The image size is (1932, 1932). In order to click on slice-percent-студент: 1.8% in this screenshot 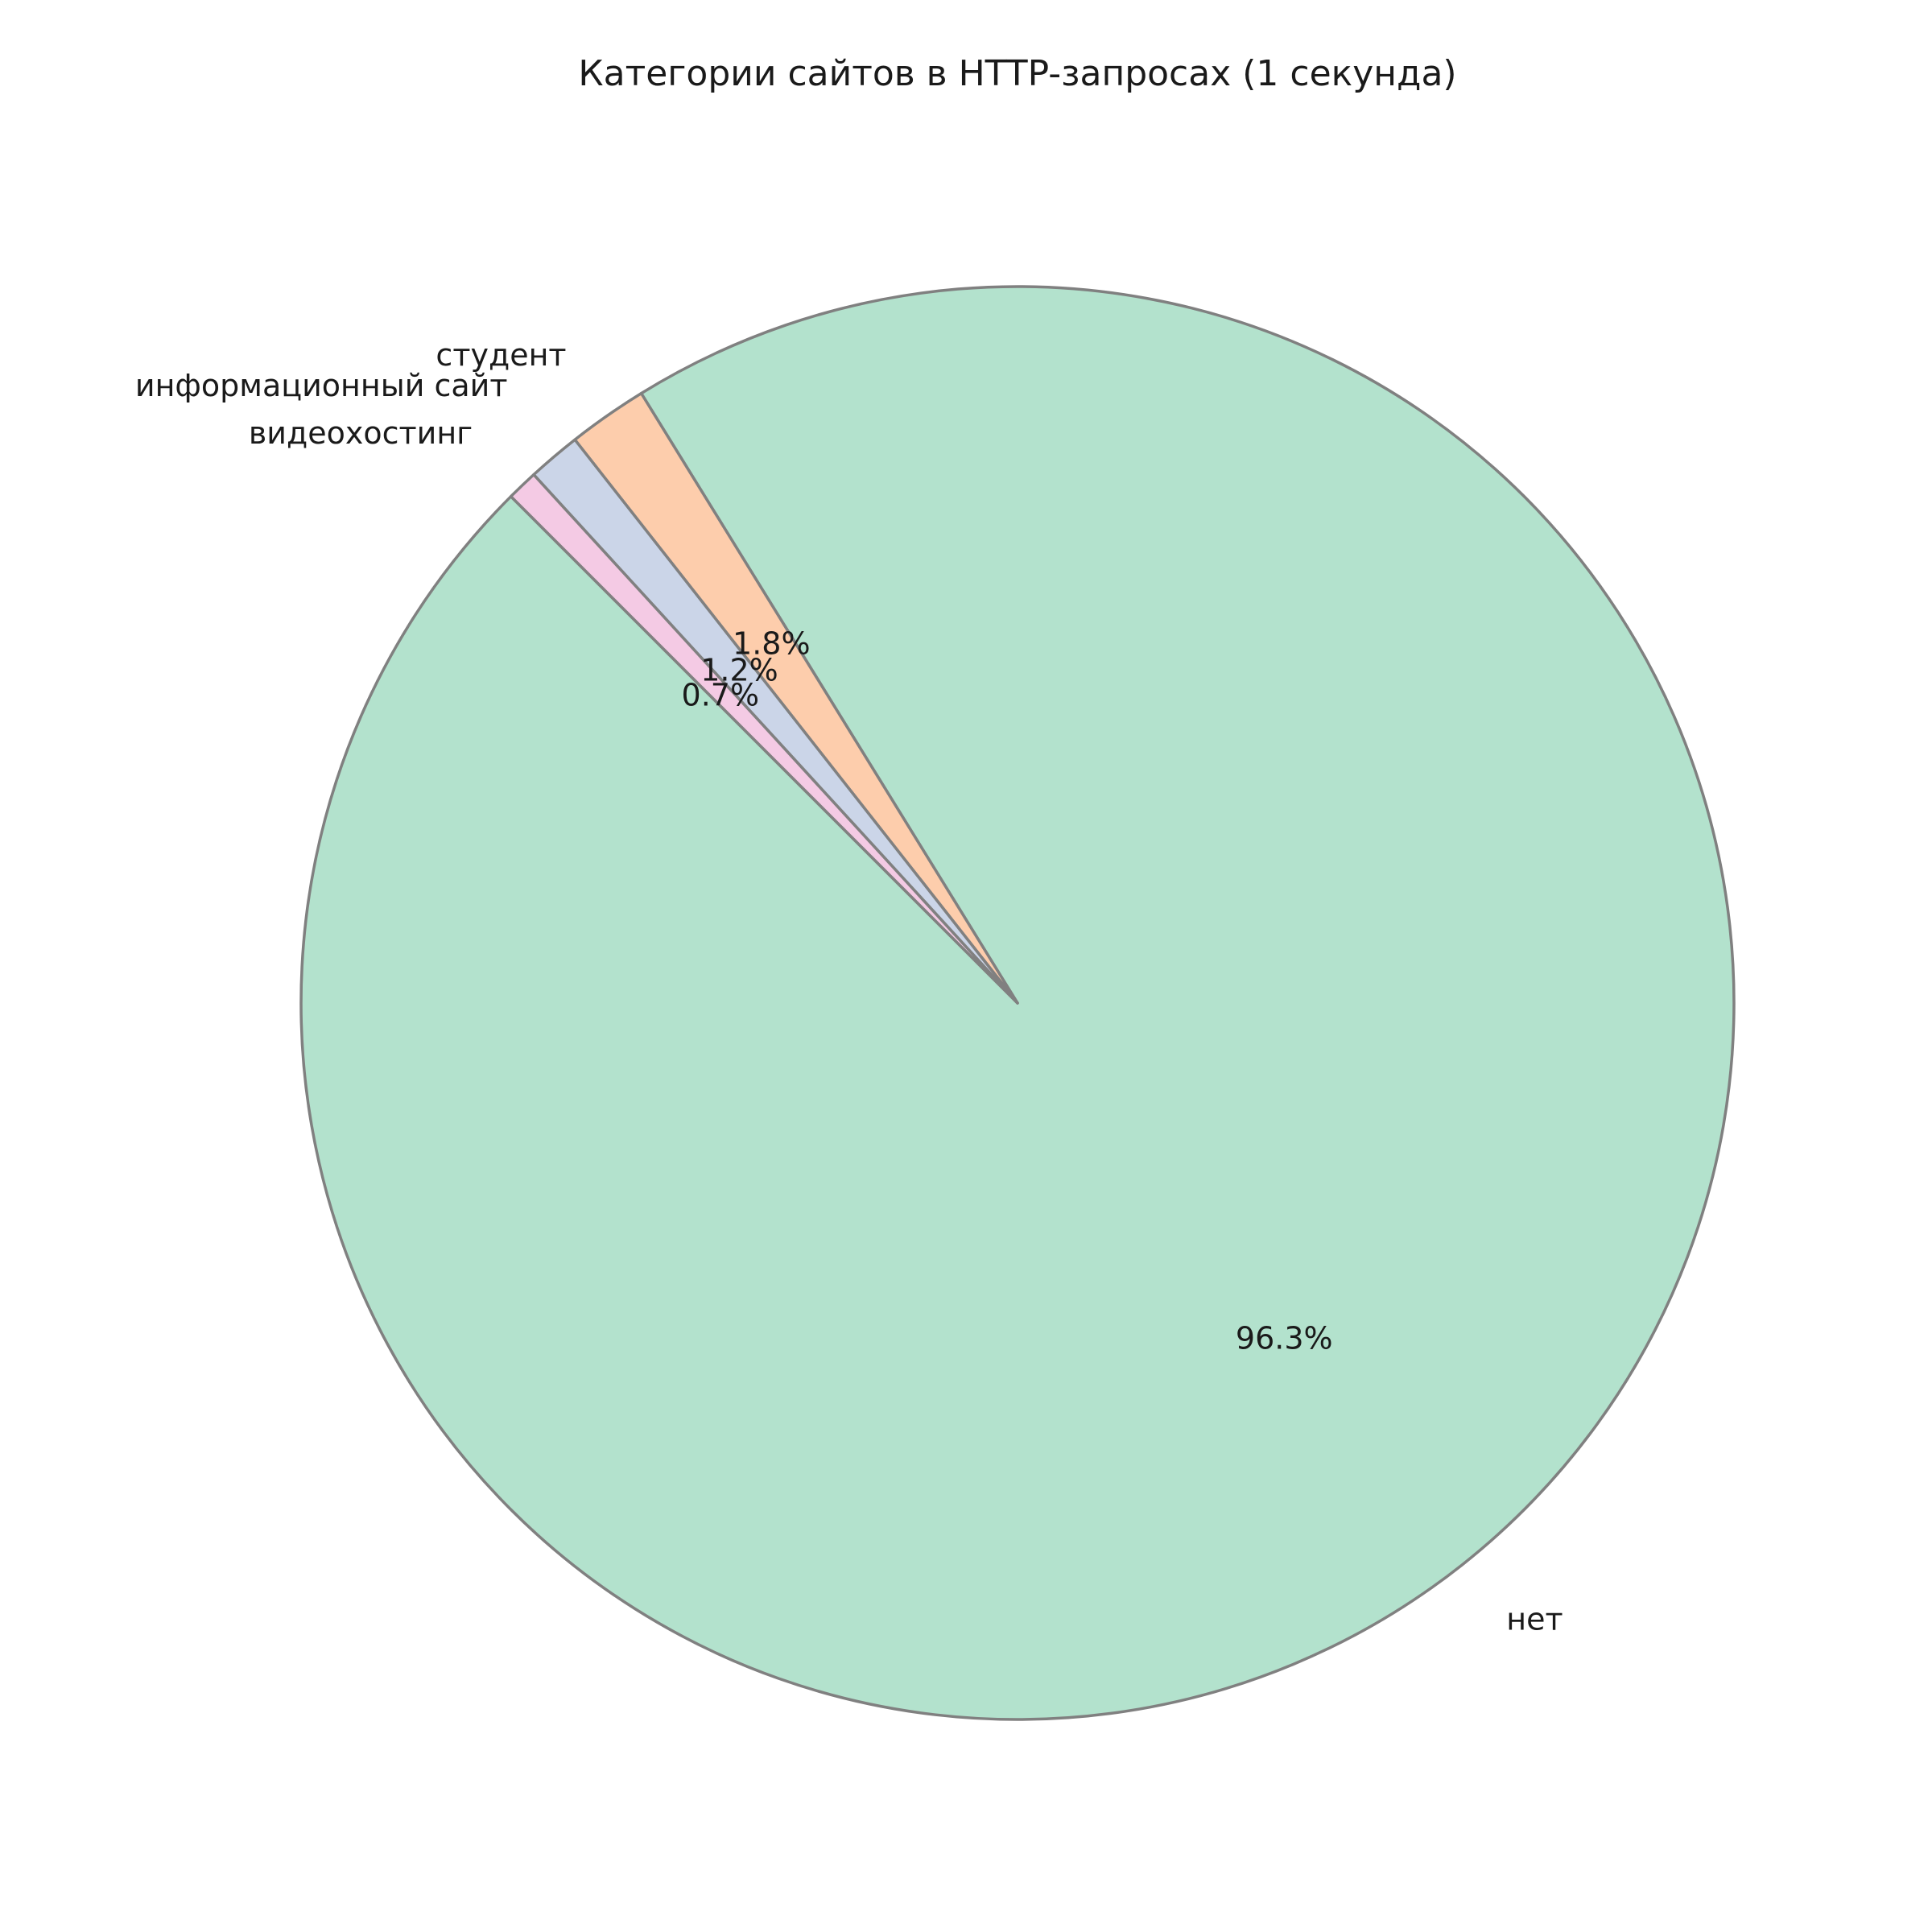, I will do `click(772, 644)`.